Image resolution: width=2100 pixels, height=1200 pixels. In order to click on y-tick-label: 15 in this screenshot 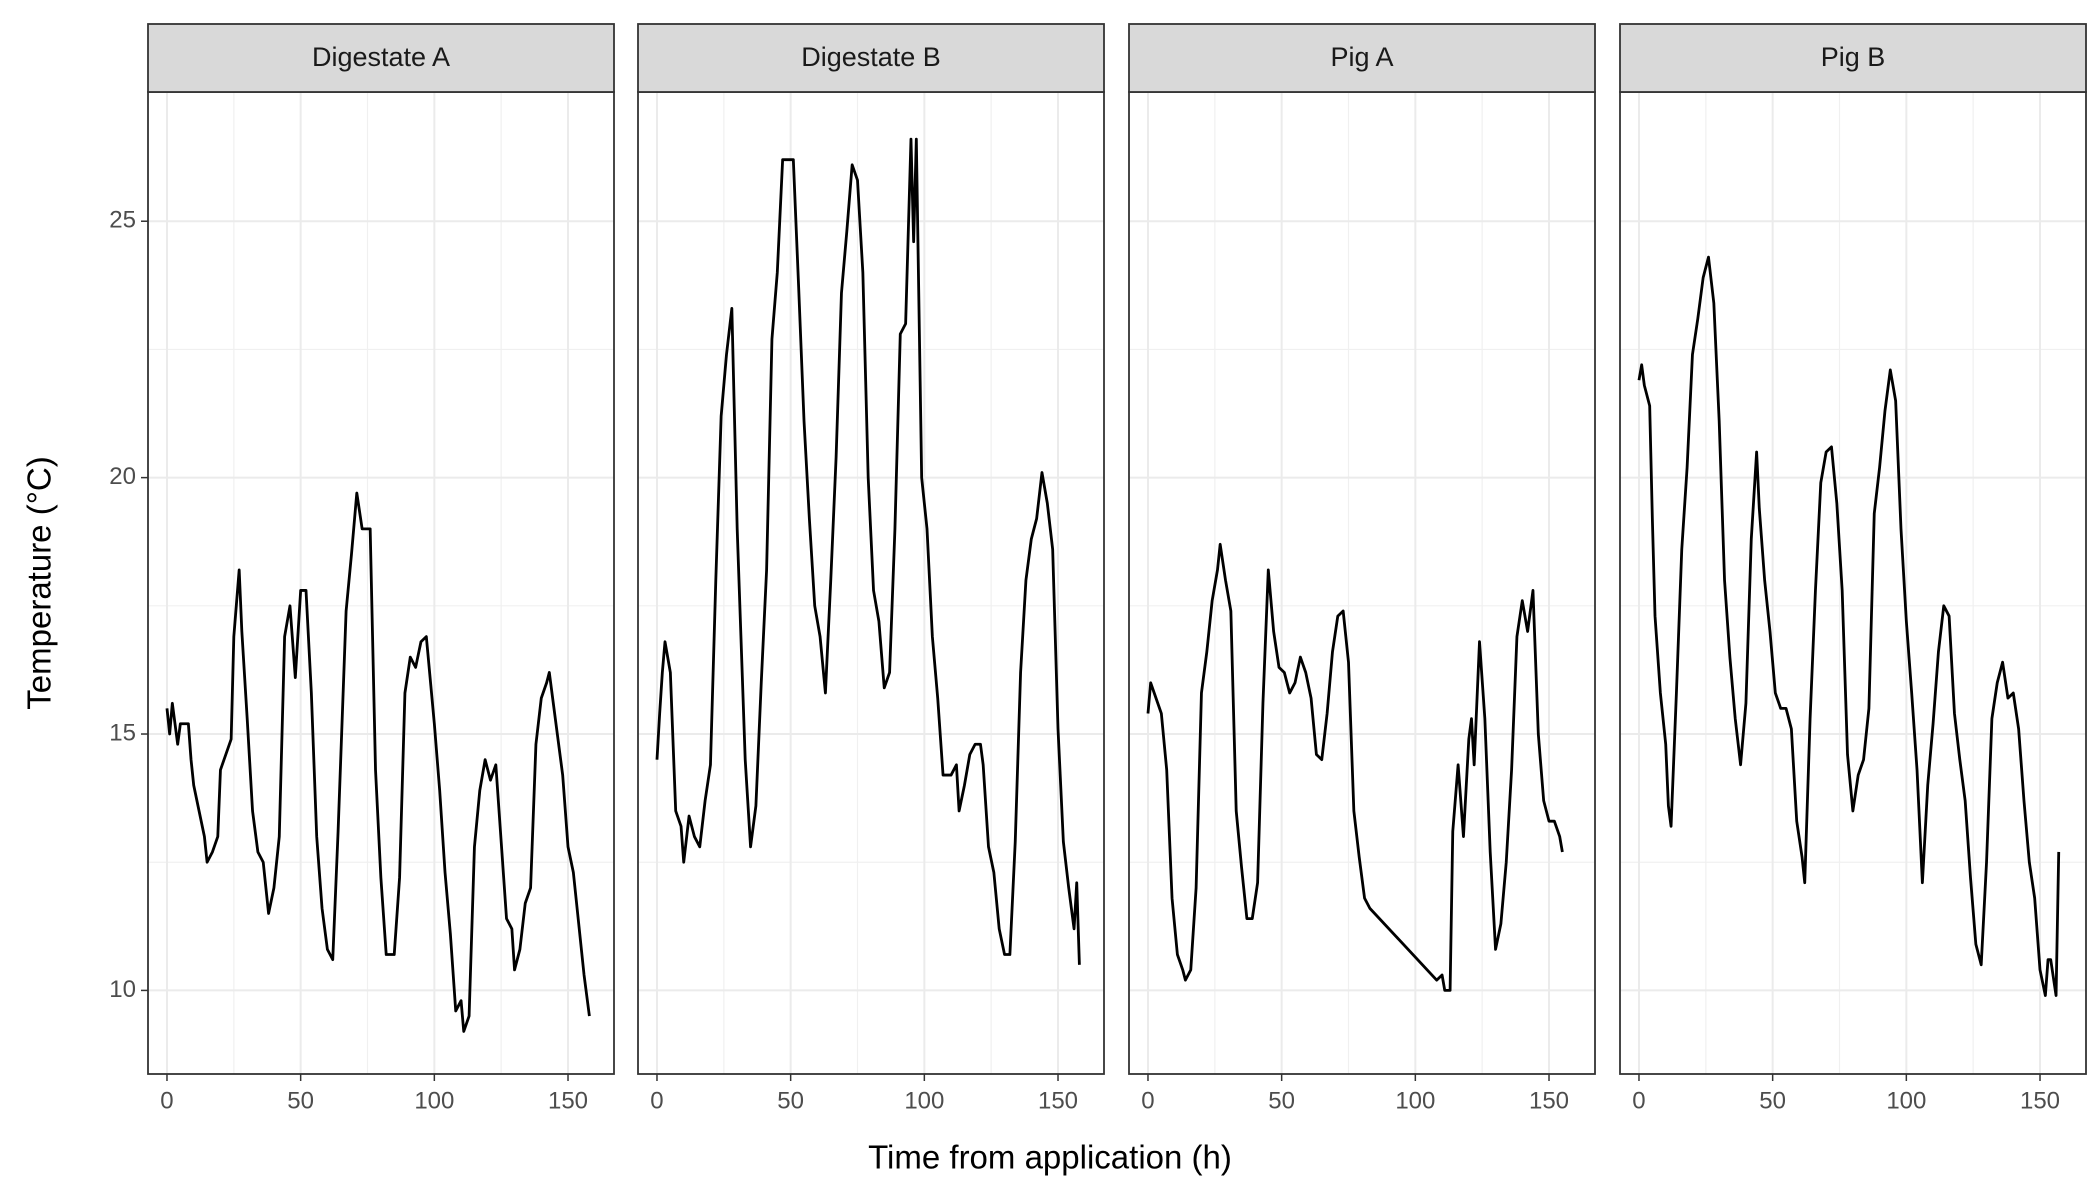, I will do `click(122, 732)`.